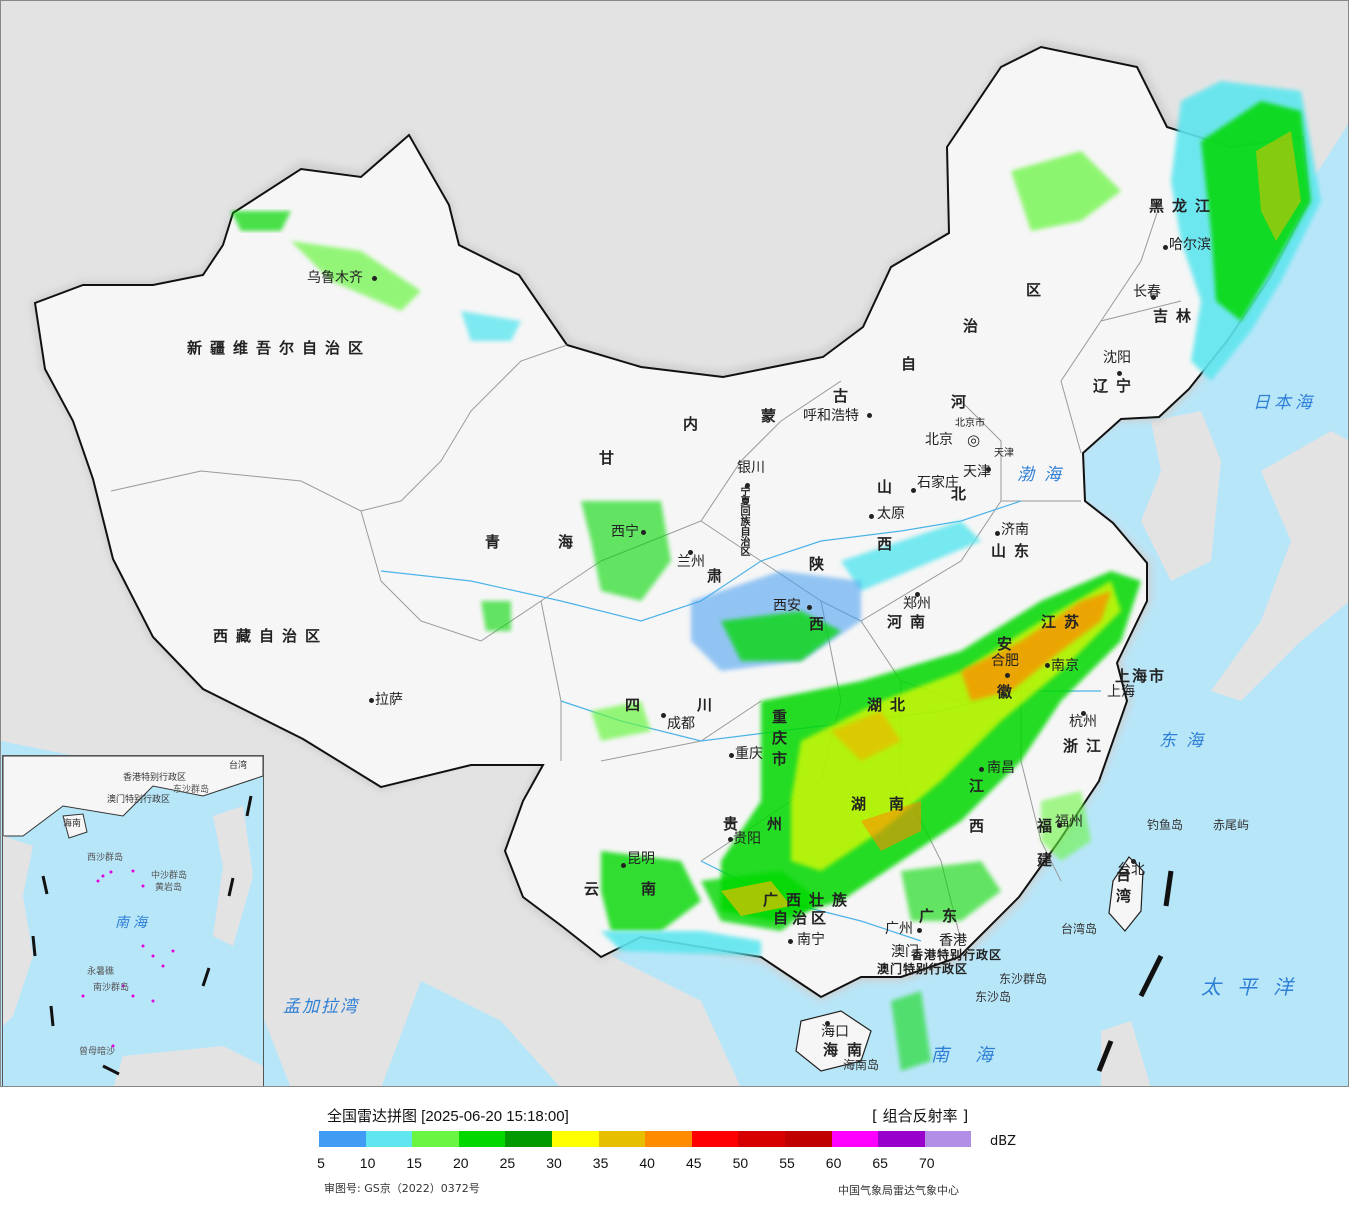 The width and height of the screenshot is (1349, 1208). What do you see at coordinates (1001, 768) in the screenshot?
I see `city-nanchang: 南昌` at bounding box center [1001, 768].